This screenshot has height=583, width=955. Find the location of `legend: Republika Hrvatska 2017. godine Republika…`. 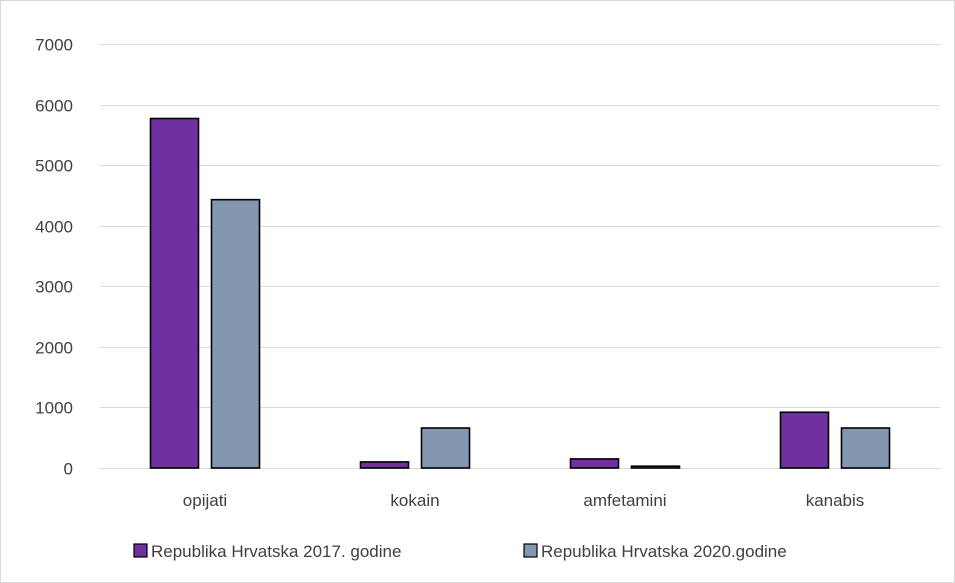

legend: Republika Hrvatska 2017. godine Republika… is located at coordinates (460, 551).